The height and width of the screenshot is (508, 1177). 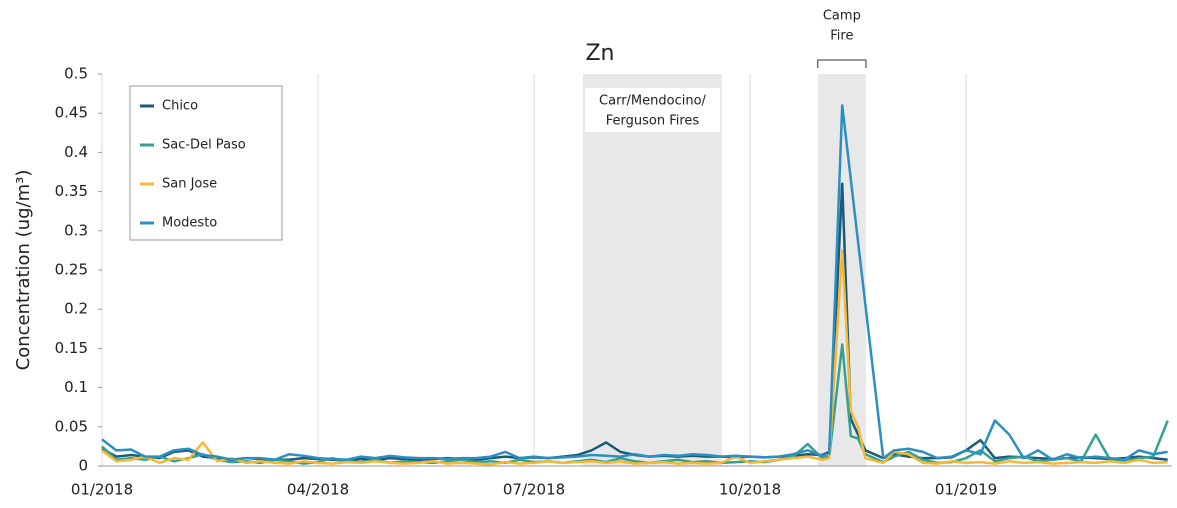 I want to click on legend-label: San Jose, so click(x=189, y=184).